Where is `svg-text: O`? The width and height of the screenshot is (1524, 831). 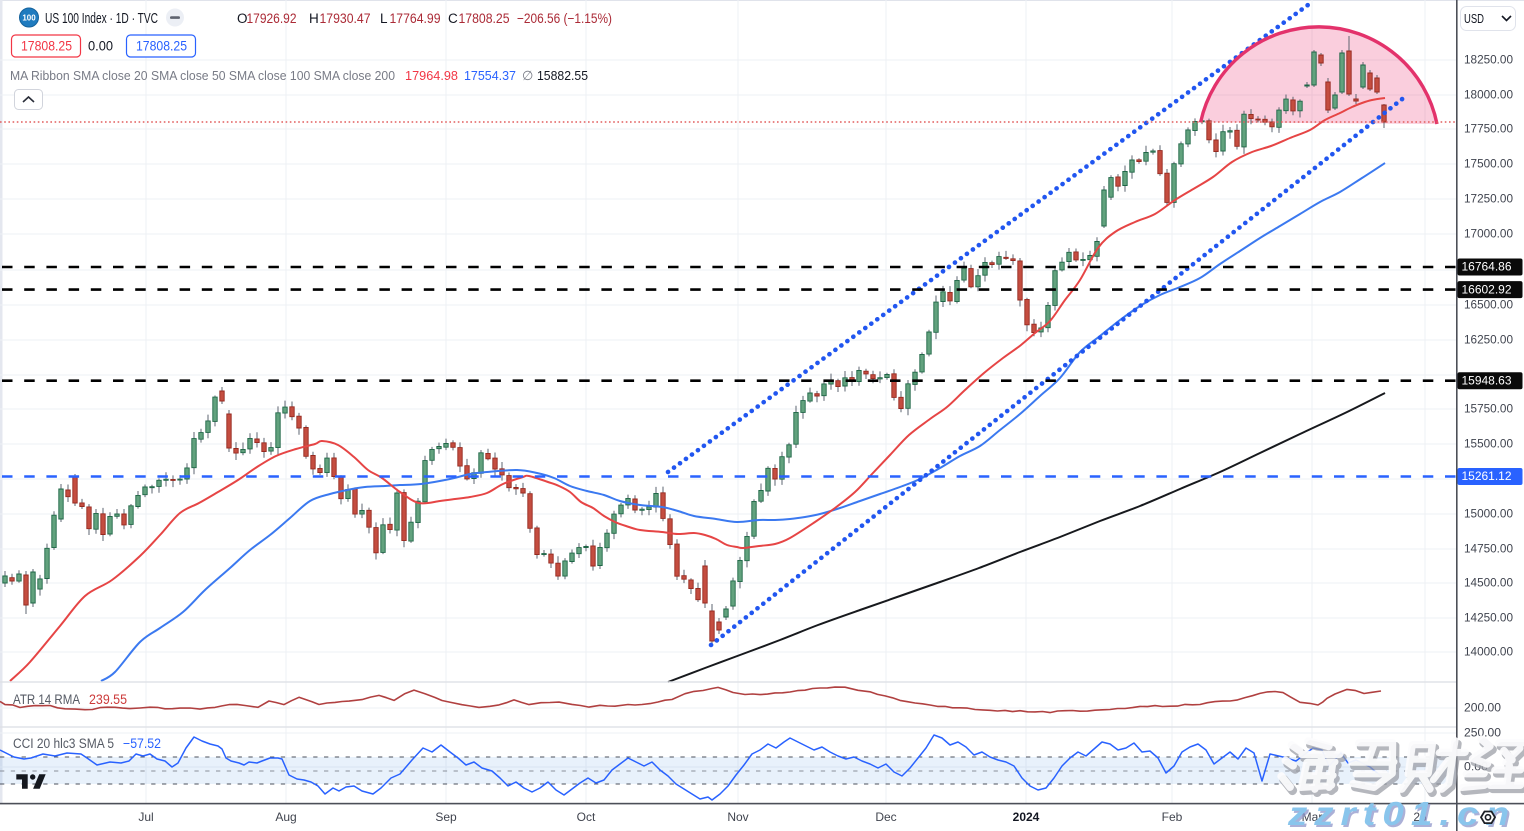
svg-text: O is located at coordinates (242, 18).